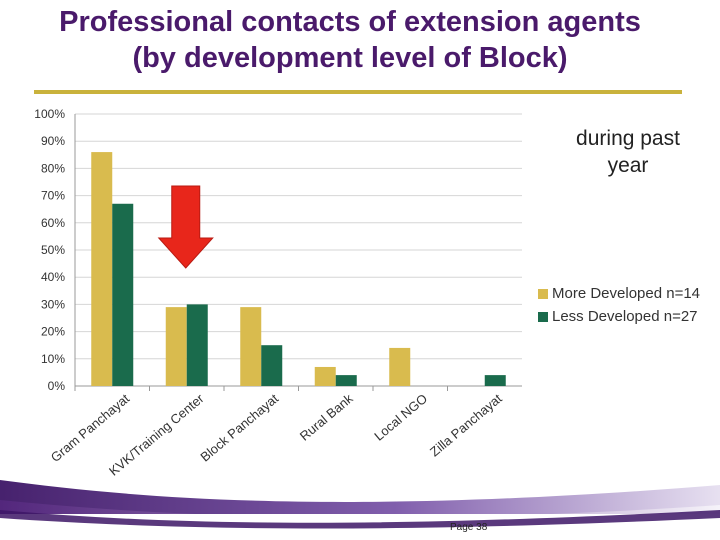 Image resolution: width=720 pixels, height=540 pixels. Describe the element at coordinates (469, 527) in the screenshot. I see `page-number: Page 38` at that location.